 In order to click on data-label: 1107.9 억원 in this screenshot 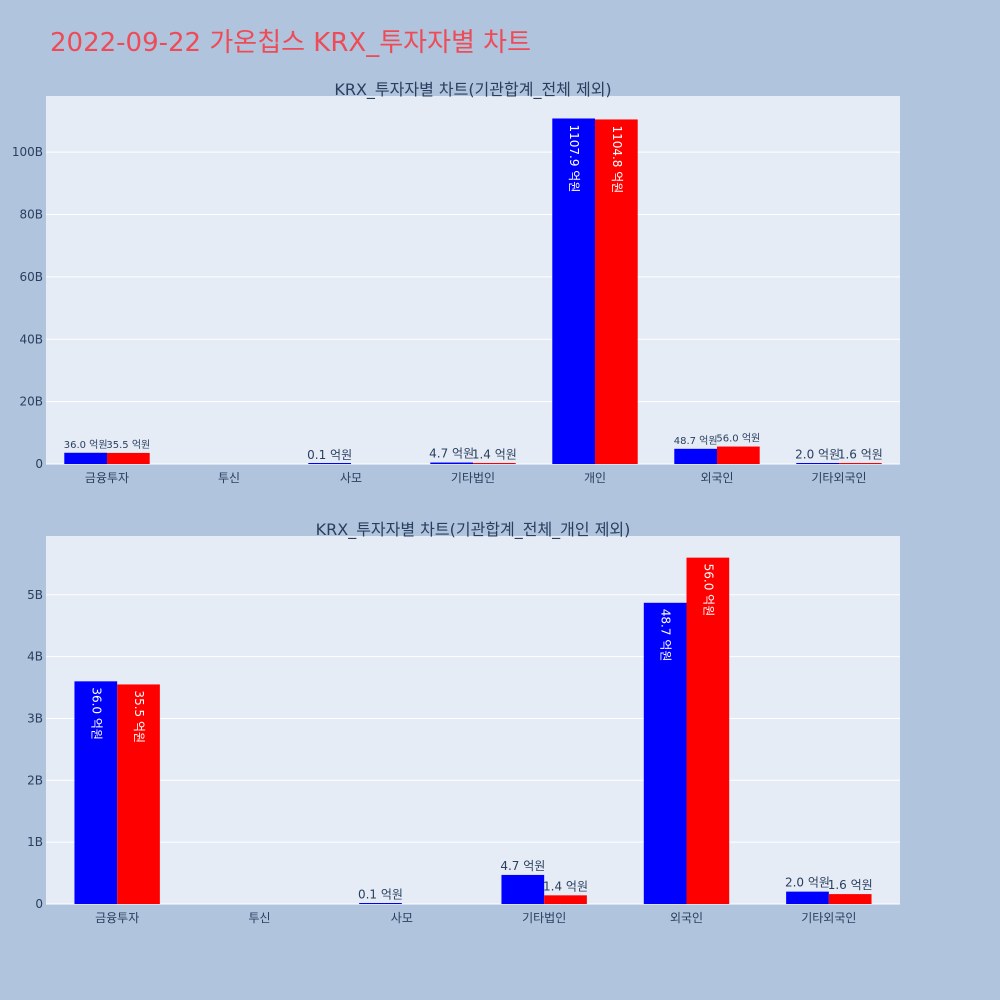, I will do `click(574, 158)`.